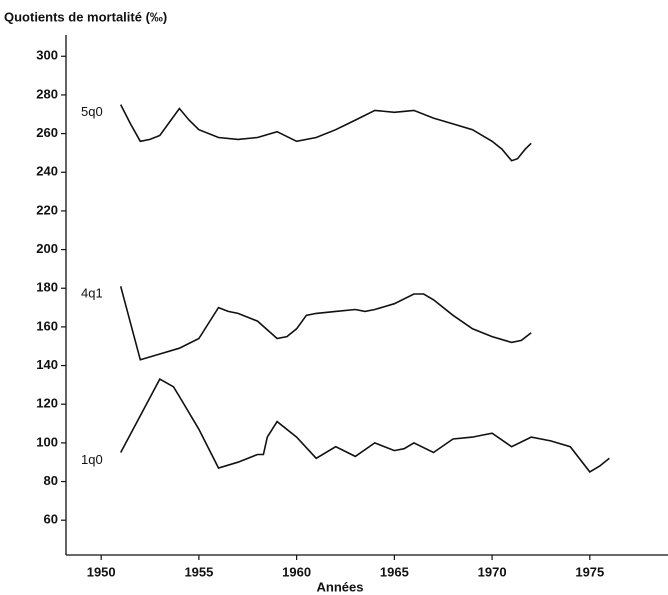 Image resolution: width=668 pixels, height=595 pixels. I want to click on chart-title: Quotients de mortalité (‰), so click(85, 16).